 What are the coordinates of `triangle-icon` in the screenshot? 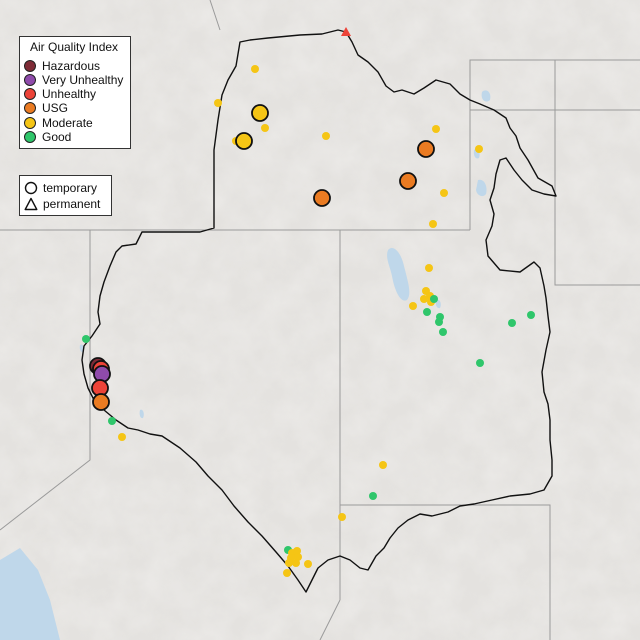 It's located at (31, 204).